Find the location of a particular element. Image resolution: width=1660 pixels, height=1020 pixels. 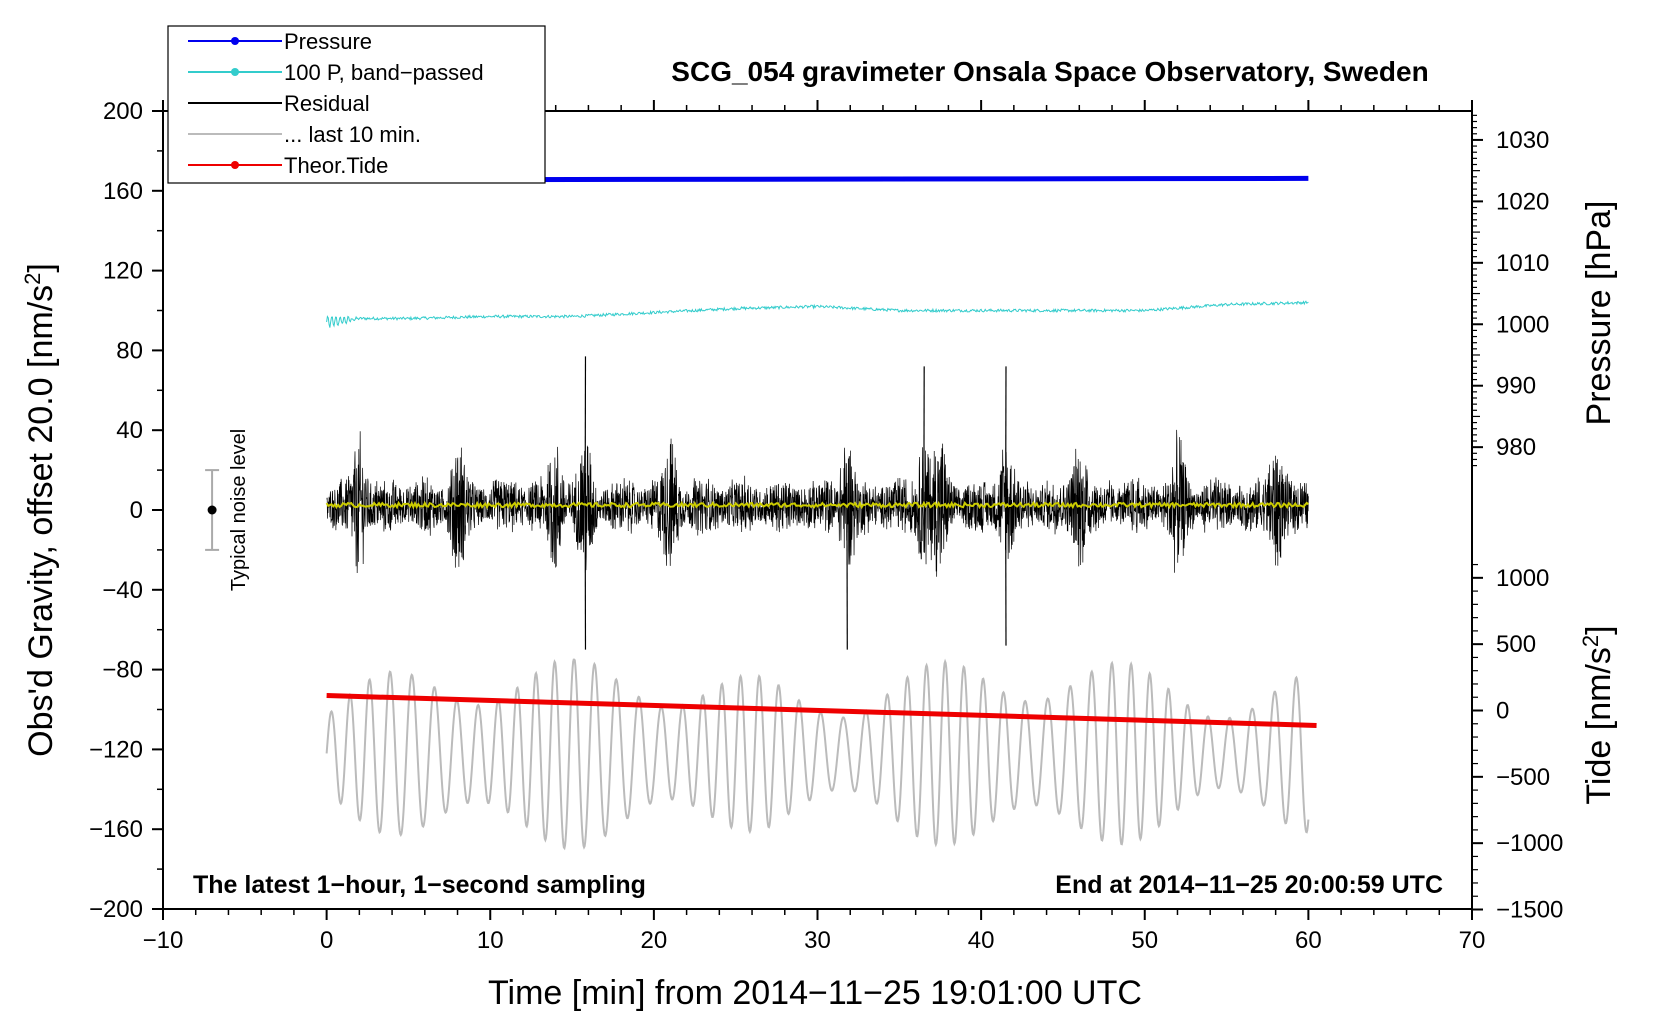

y-axis-ticks: 200 160 120 80 40 0 −40 −80 −120 −160 −200 is located at coordinates (126, 510).